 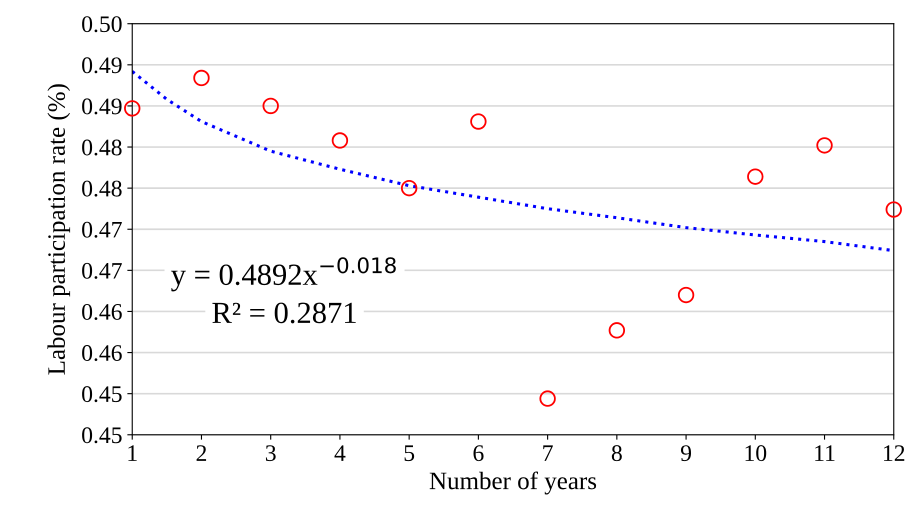 What do you see at coordinates (756, 453) in the screenshot?
I see `x-tick-label: 10` at bounding box center [756, 453].